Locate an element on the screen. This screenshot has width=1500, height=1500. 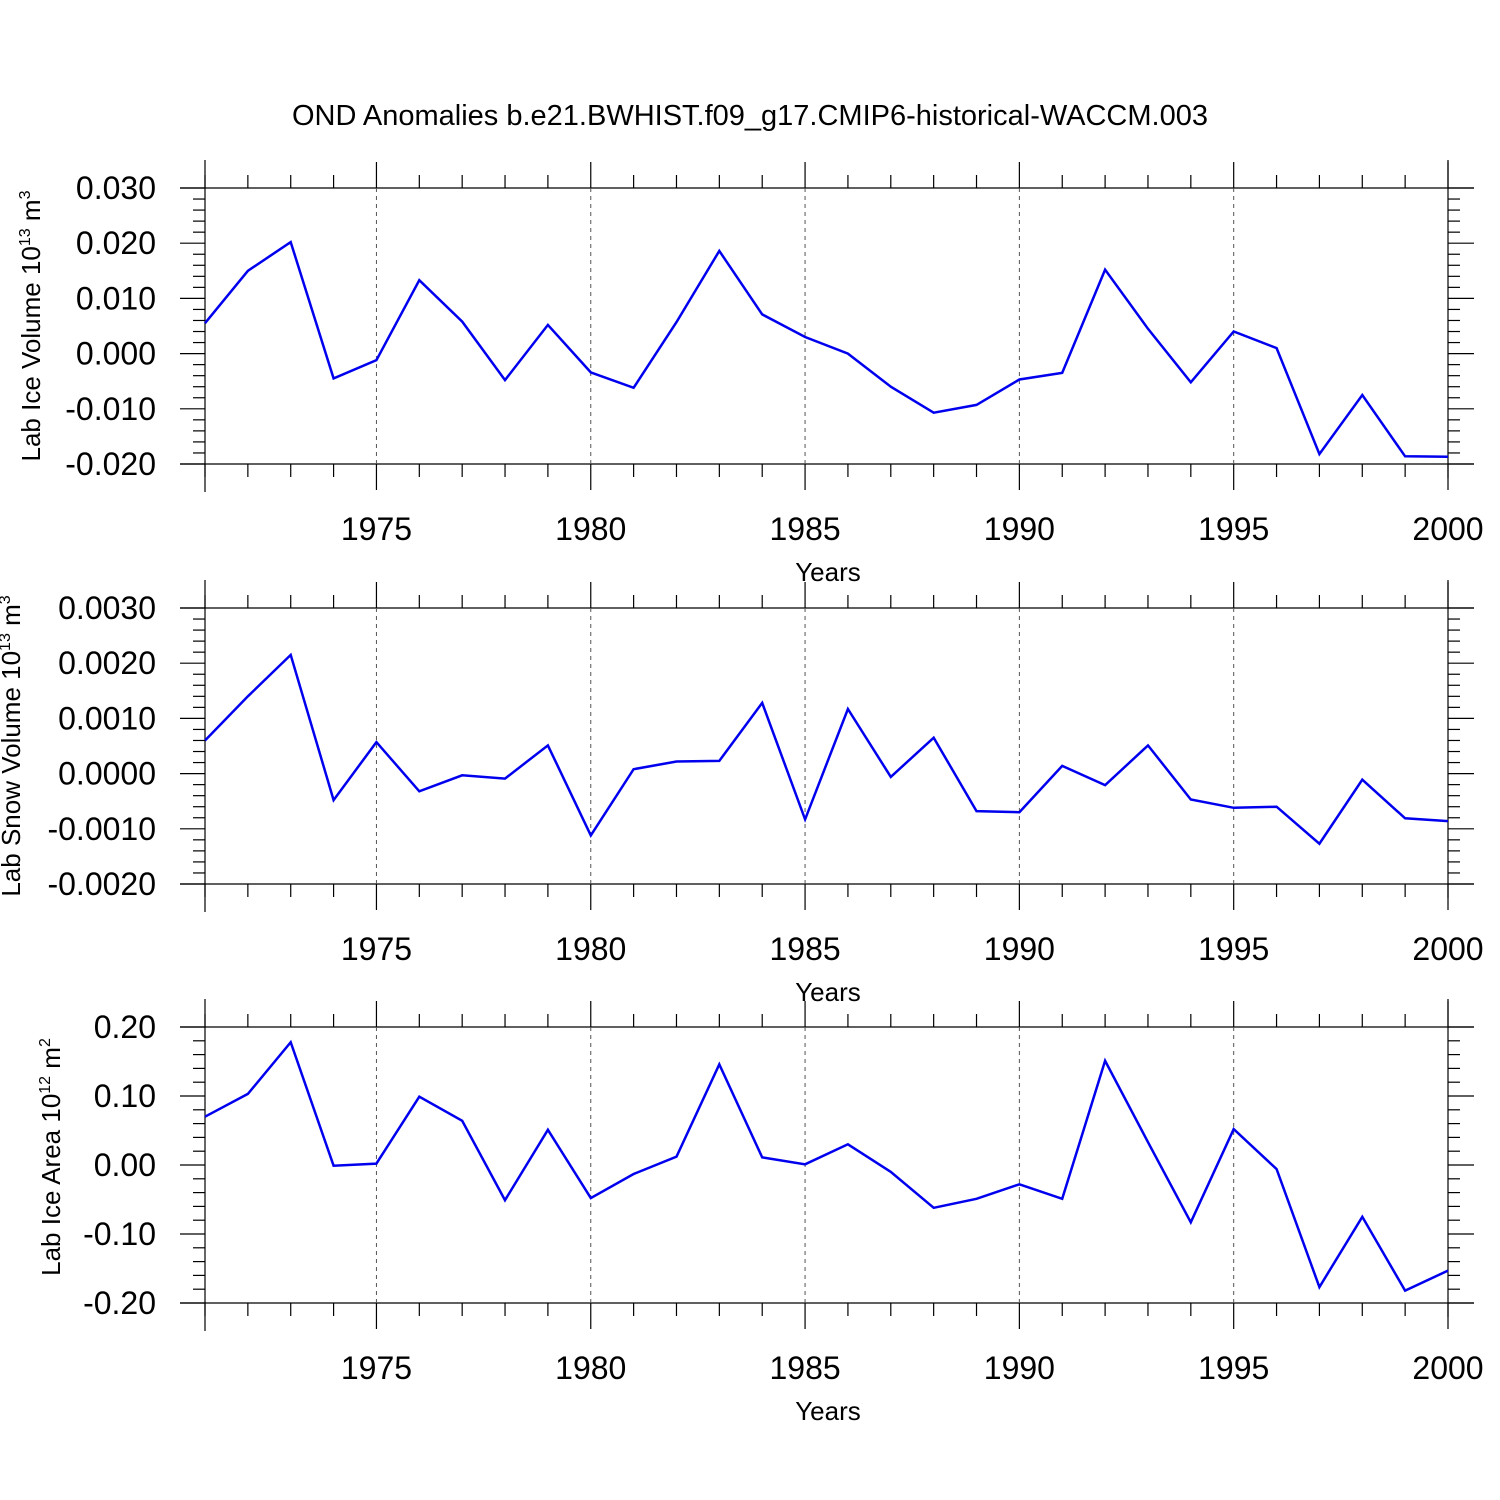
y-tick-label: -0.0020 is located at coordinates (101, 884).